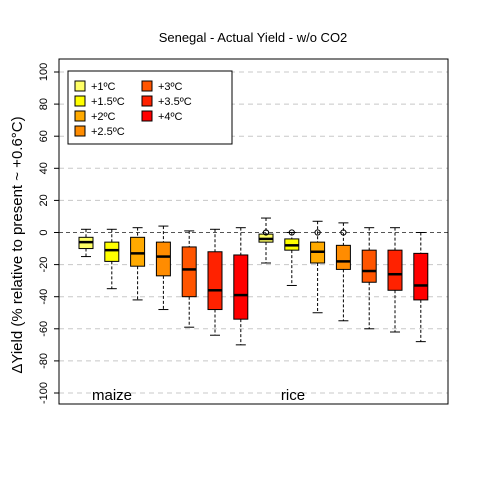 This screenshot has height=480, width=480. Describe the element at coordinates (44, 329) in the screenshot. I see `y-tick-label: -60` at that location.